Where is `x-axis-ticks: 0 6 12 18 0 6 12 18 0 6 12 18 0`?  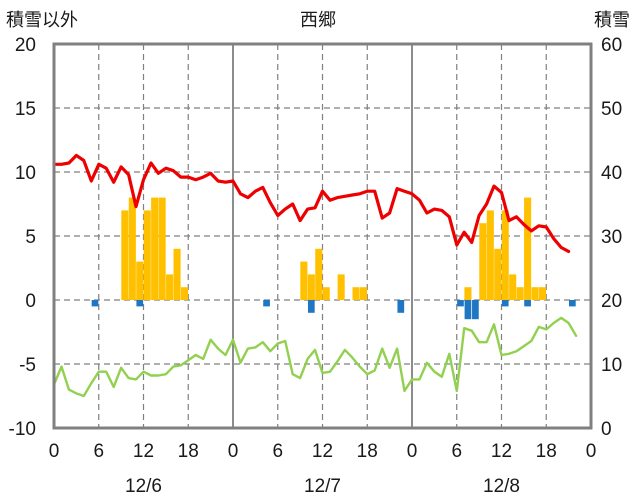 x-axis-ticks: 0 6 12 18 0 6 12 18 0 6 12 18 0 is located at coordinates (323, 451).